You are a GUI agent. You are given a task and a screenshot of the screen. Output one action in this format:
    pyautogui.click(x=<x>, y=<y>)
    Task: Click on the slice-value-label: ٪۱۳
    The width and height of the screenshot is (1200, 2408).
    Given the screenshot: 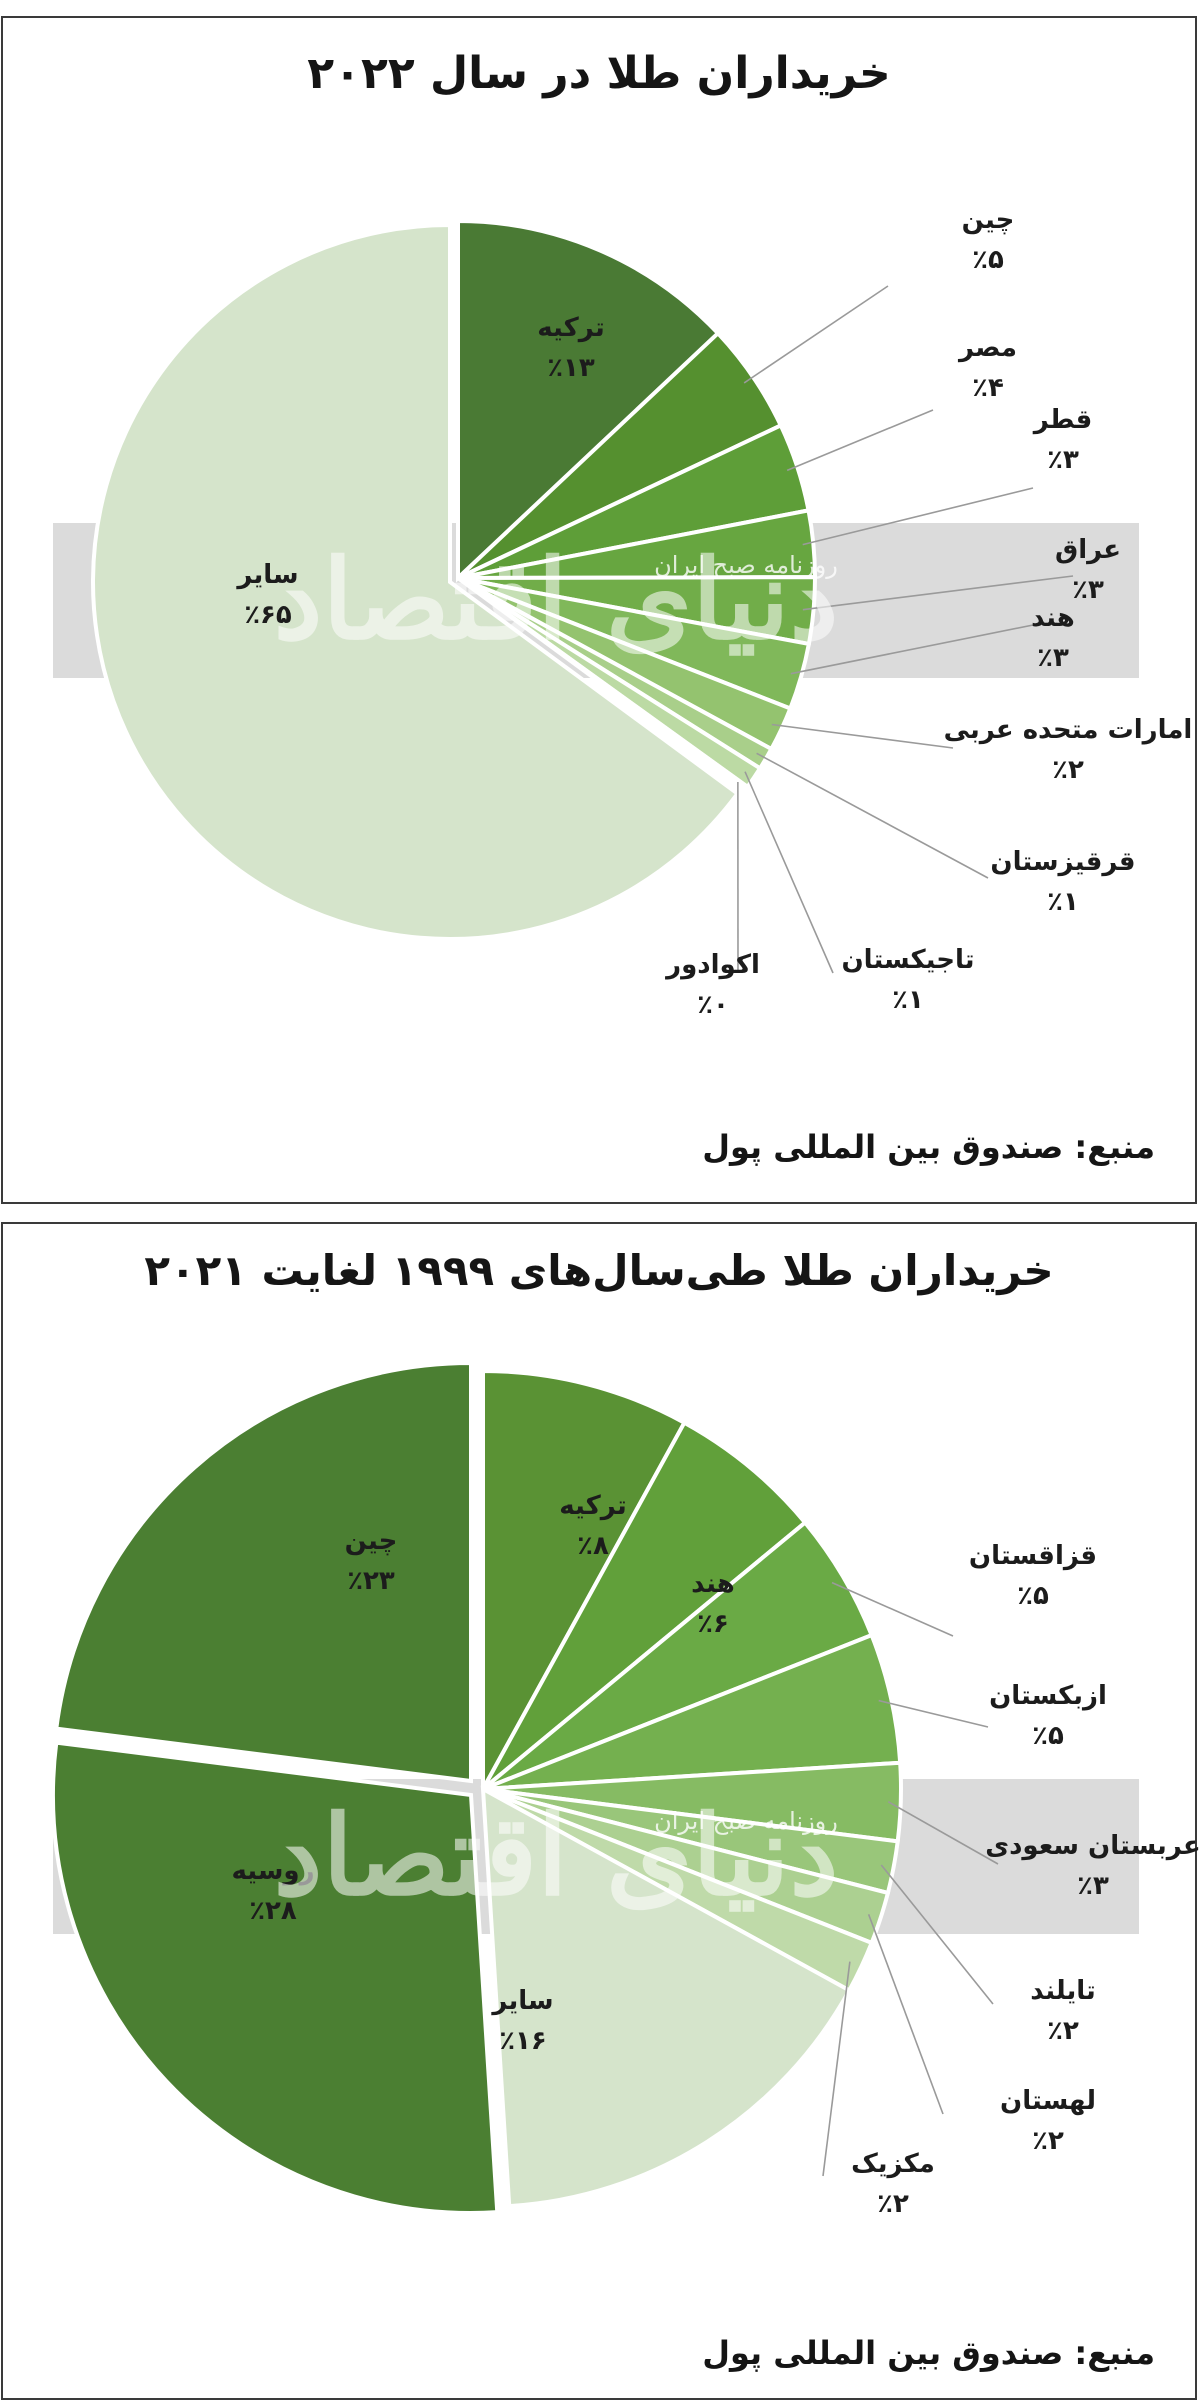 What is the action you would take?
    pyautogui.click(x=571, y=368)
    